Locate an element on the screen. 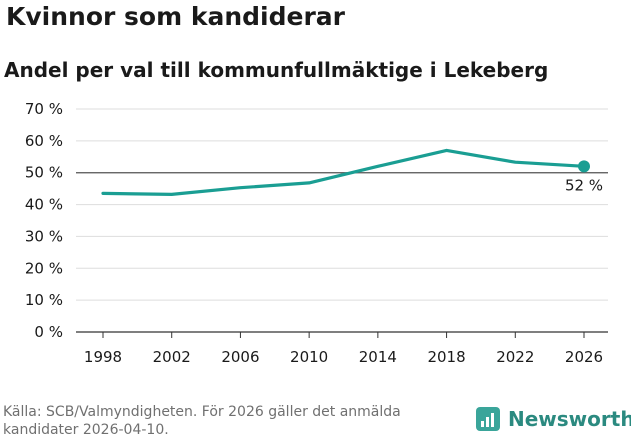 The image size is (631, 439). x-tick-label: 2010 is located at coordinates (309, 357).